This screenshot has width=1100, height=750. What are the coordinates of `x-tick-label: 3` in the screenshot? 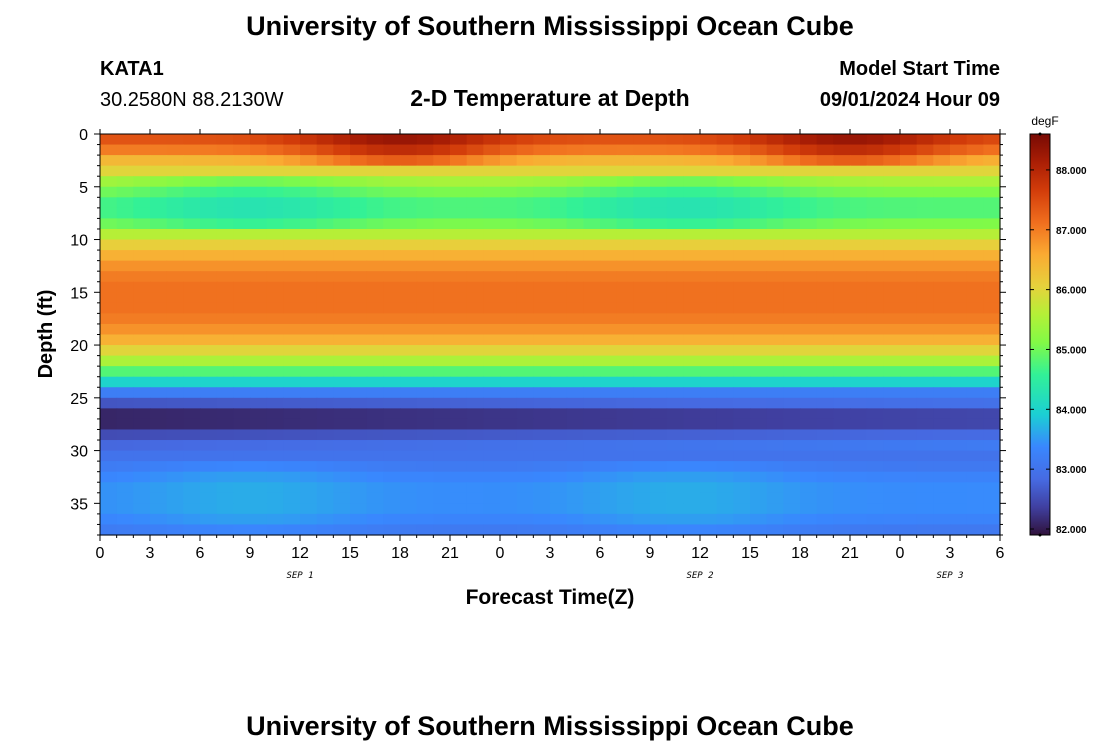 It's located at (150, 553).